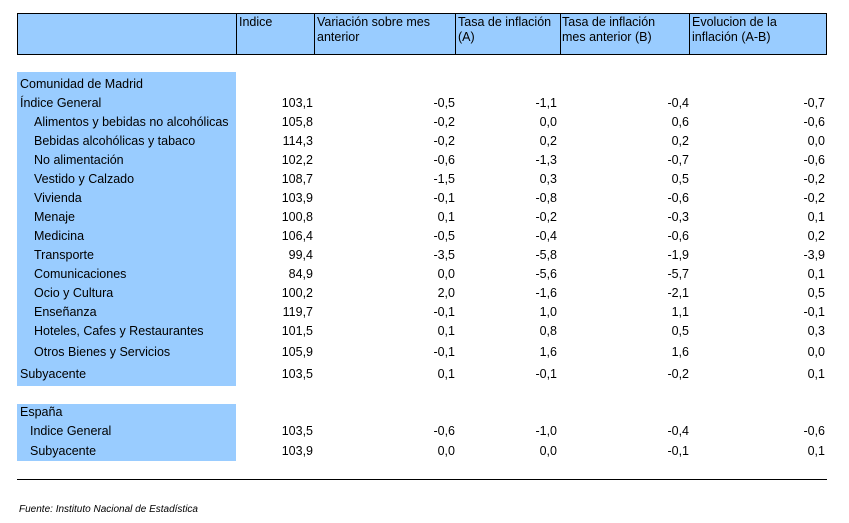  Describe the element at coordinates (429, 293) in the screenshot. I see `table-row: Ocio y Cultura 100,2 2,0 -1,6 -2,1 0,5` at that location.